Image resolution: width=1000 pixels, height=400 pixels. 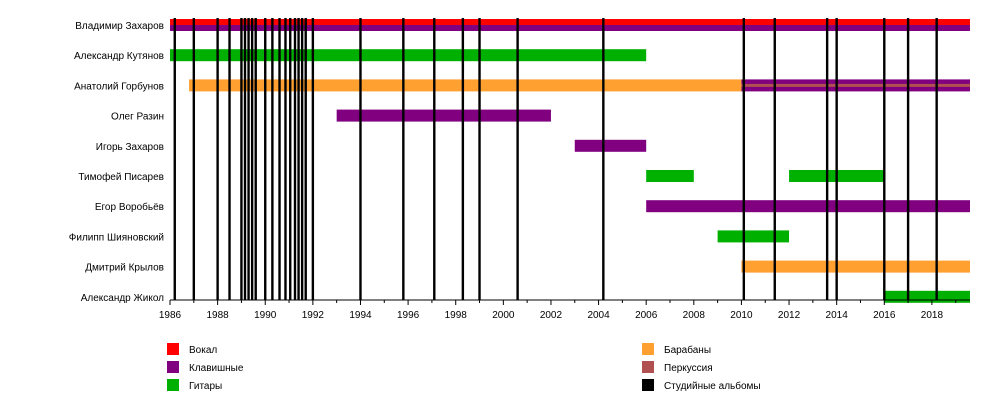 I want to click on legend-label: Гитары, so click(x=205, y=386).